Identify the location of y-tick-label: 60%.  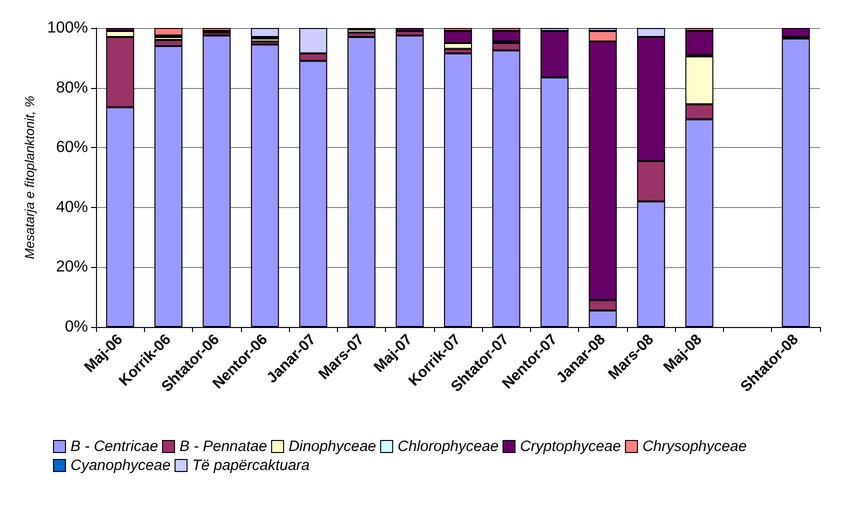
(72, 147).